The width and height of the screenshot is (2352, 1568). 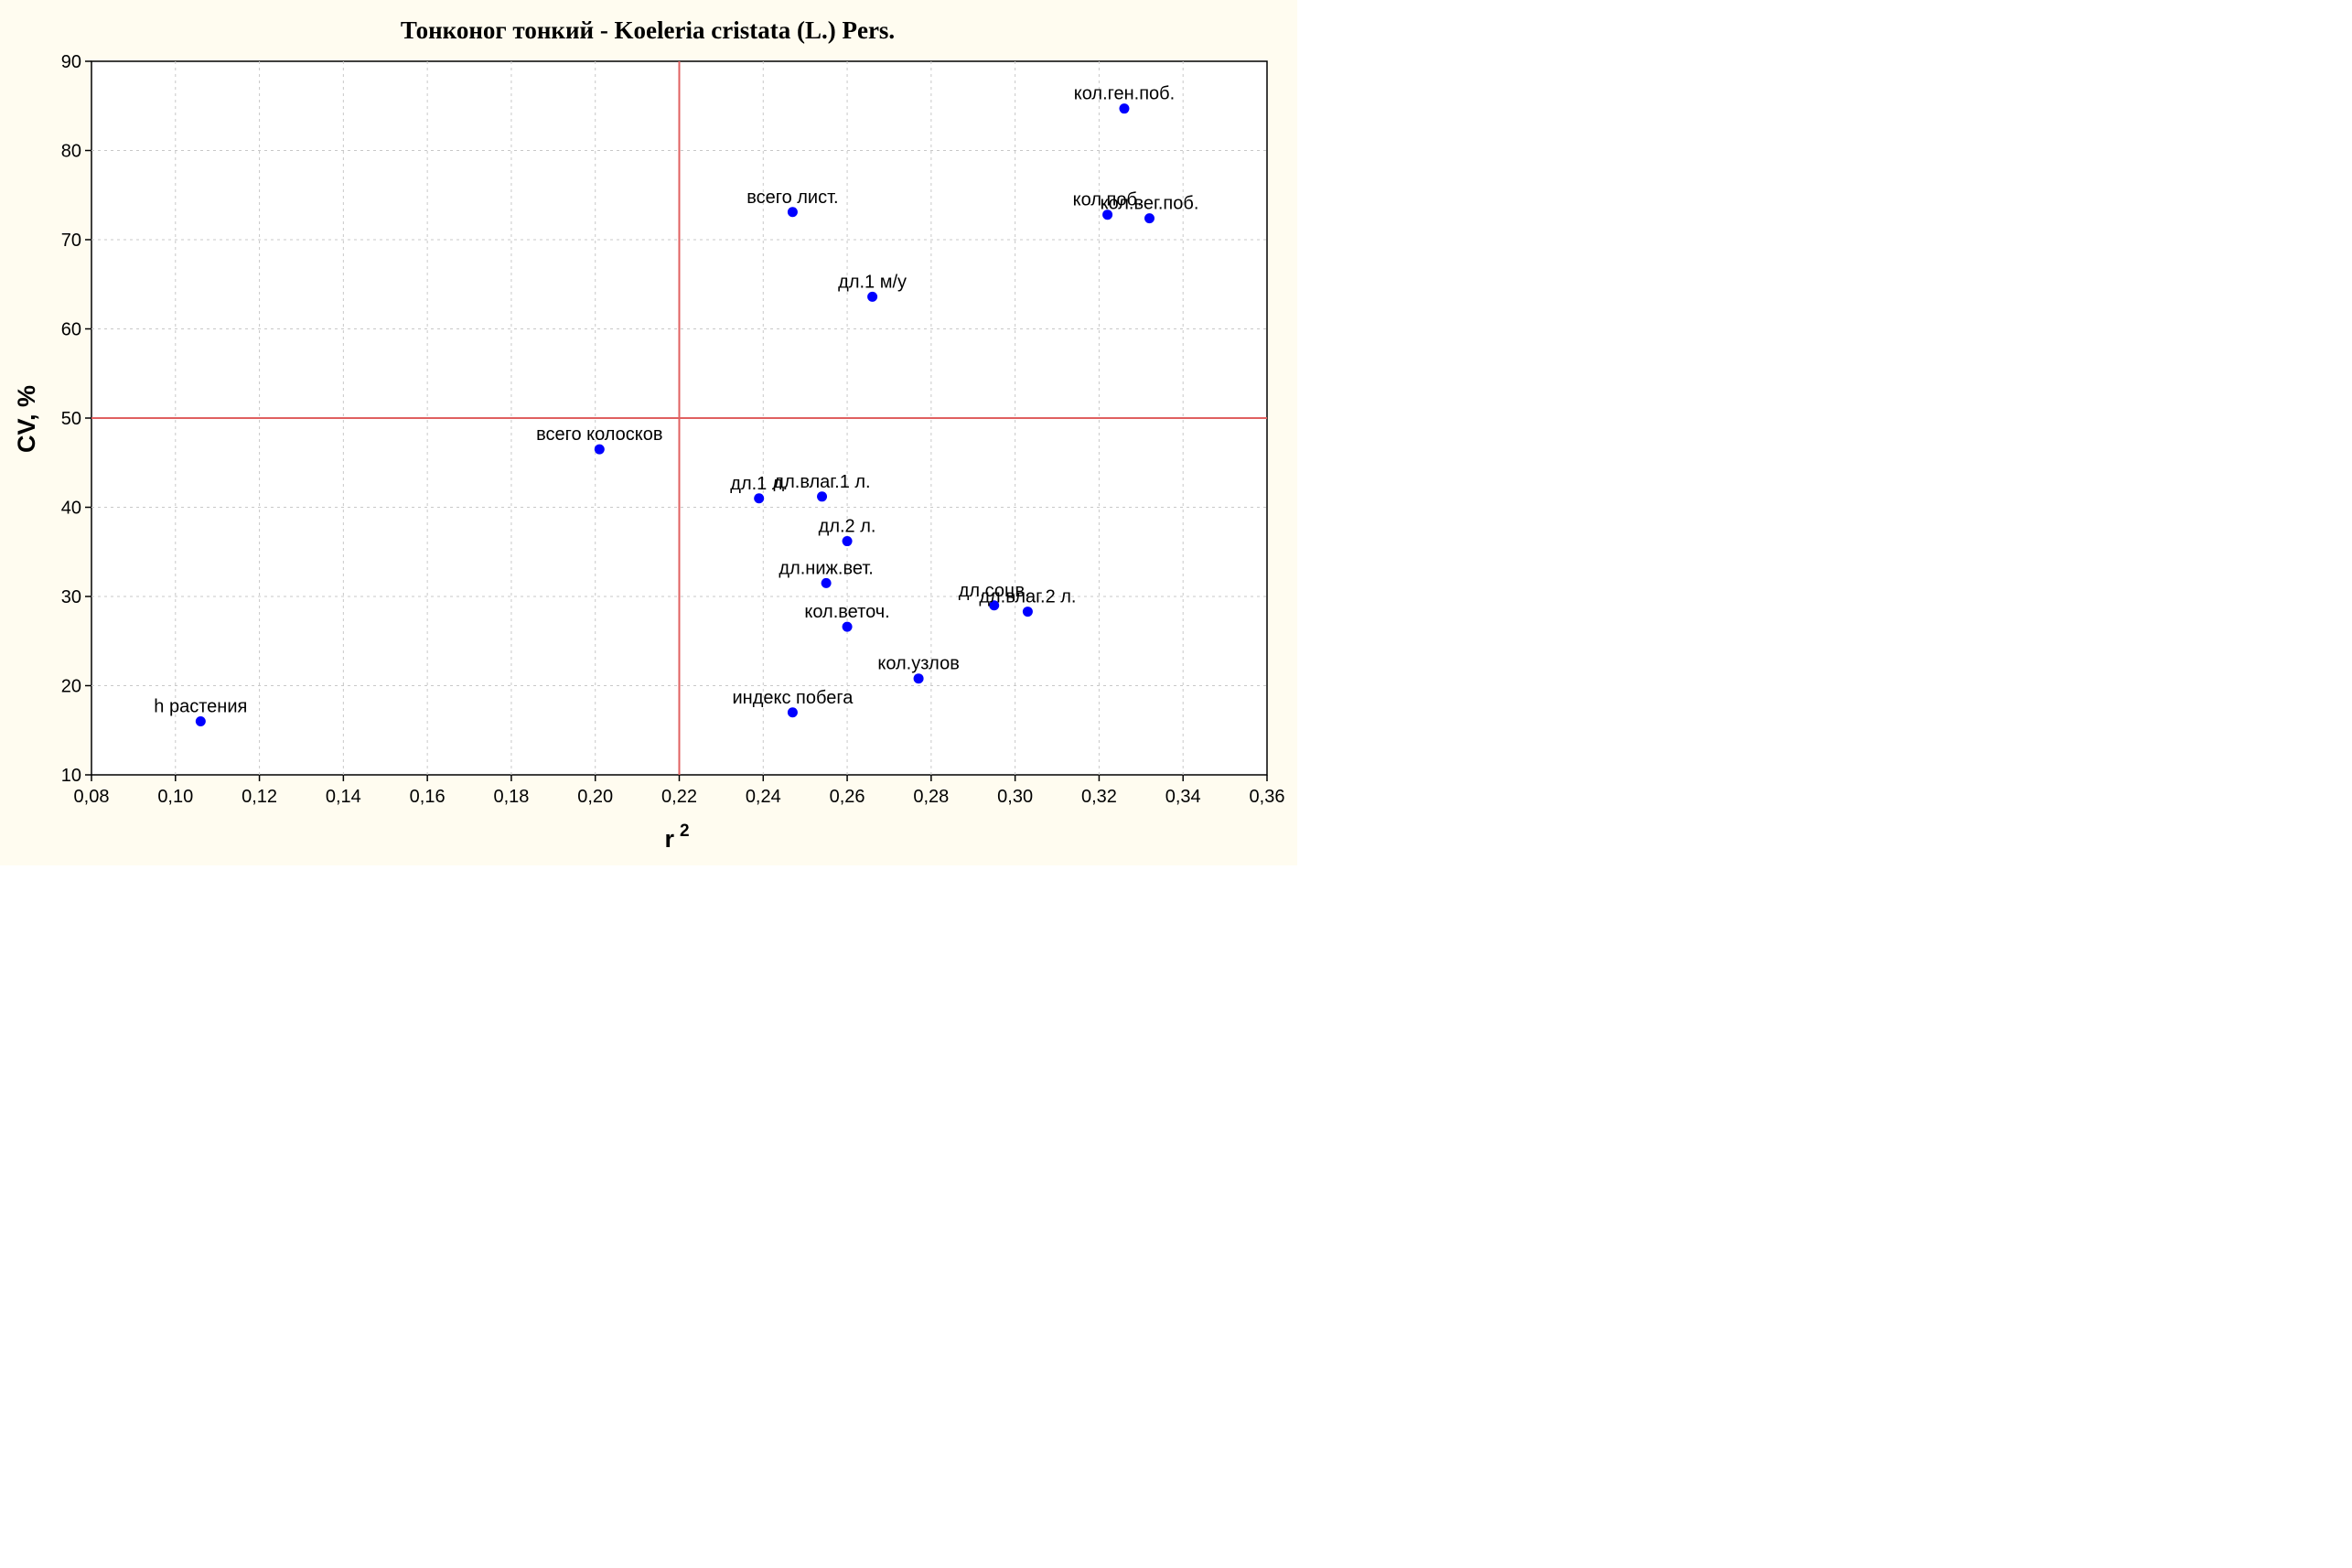 What do you see at coordinates (71, 62) in the screenshot?
I see `y-tick-label: 90` at bounding box center [71, 62].